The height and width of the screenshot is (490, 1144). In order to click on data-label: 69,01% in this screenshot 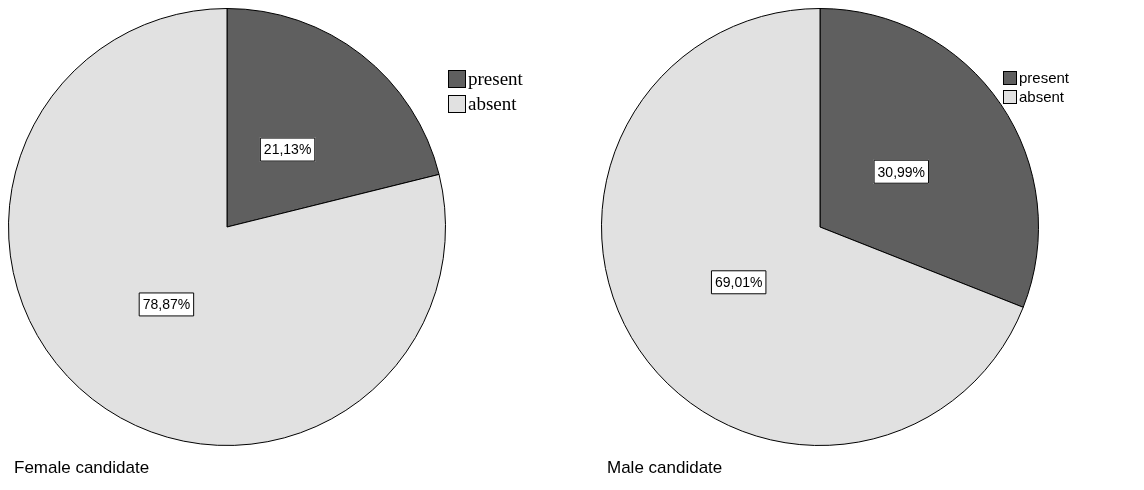, I will do `click(738, 282)`.